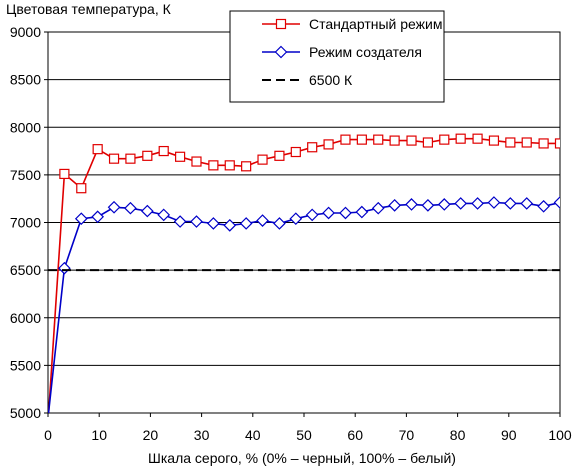 The height and width of the screenshot is (467, 573). What do you see at coordinates (99, 435) in the screenshot?
I see `x-tick-label: 10` at bounding box center [99, 435].